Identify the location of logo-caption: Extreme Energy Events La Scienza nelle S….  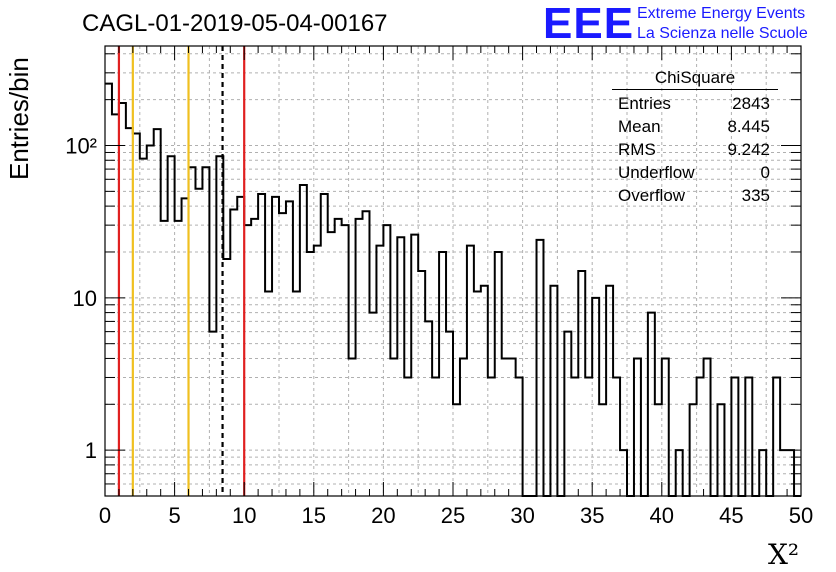
(722, 24).